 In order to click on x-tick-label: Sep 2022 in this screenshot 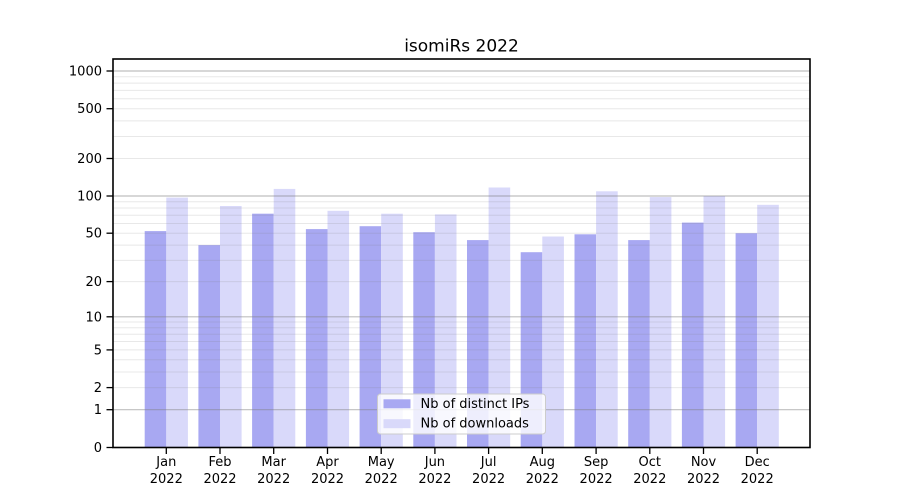, I will do `click(596, 471)`.